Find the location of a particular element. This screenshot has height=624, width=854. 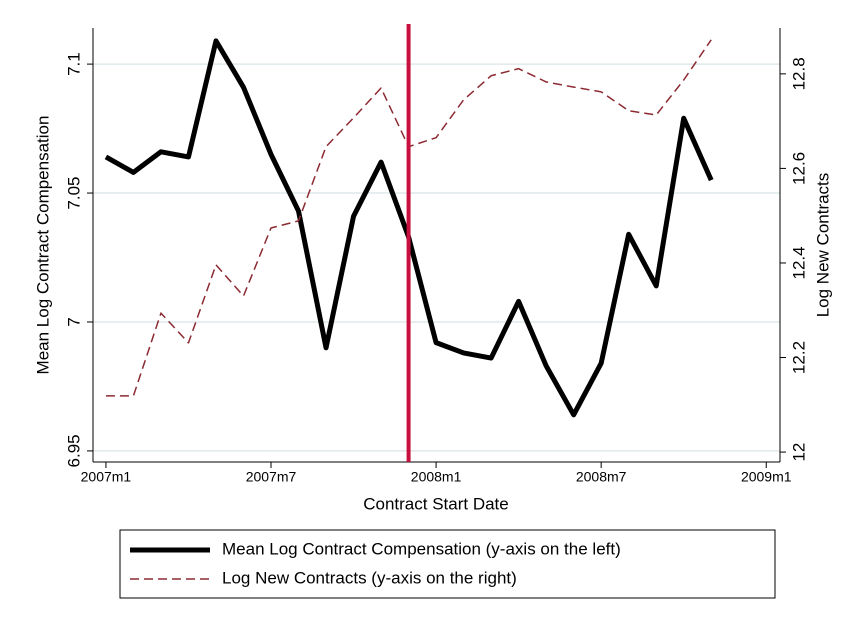

x-tick-label: 2007m1 is located at coordinates (106, 477).